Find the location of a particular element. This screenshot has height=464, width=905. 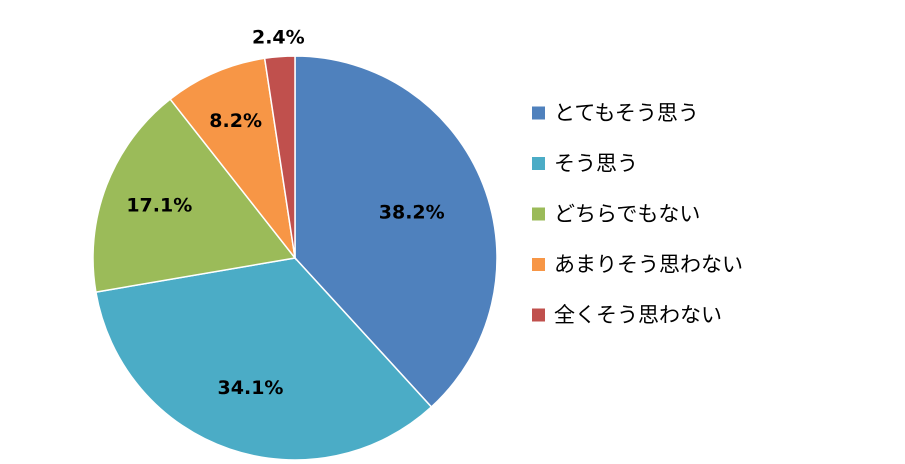

legend-item: そう思う is located at coordinates (585, 164).